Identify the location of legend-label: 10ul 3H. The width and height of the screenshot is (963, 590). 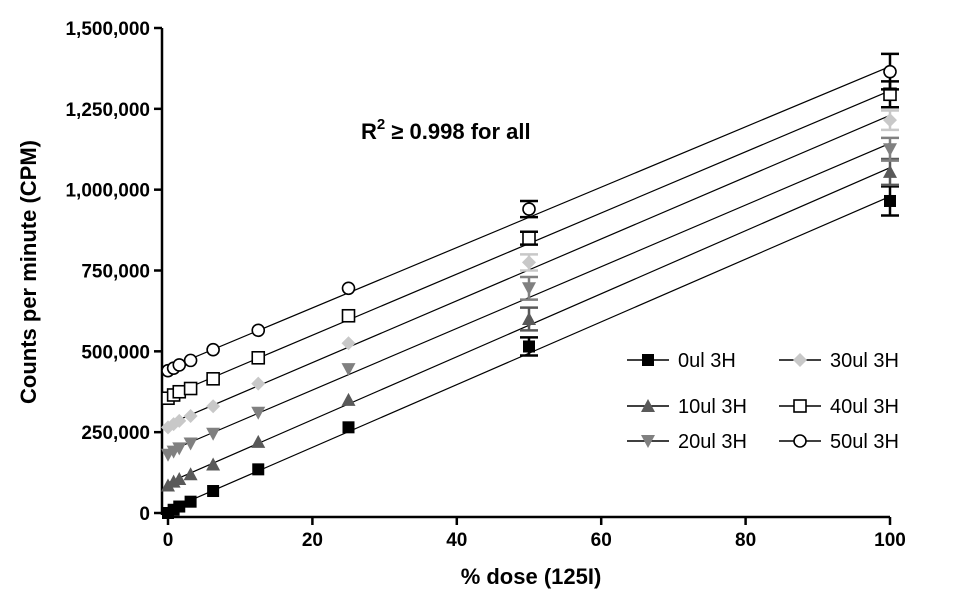
(712, 407).